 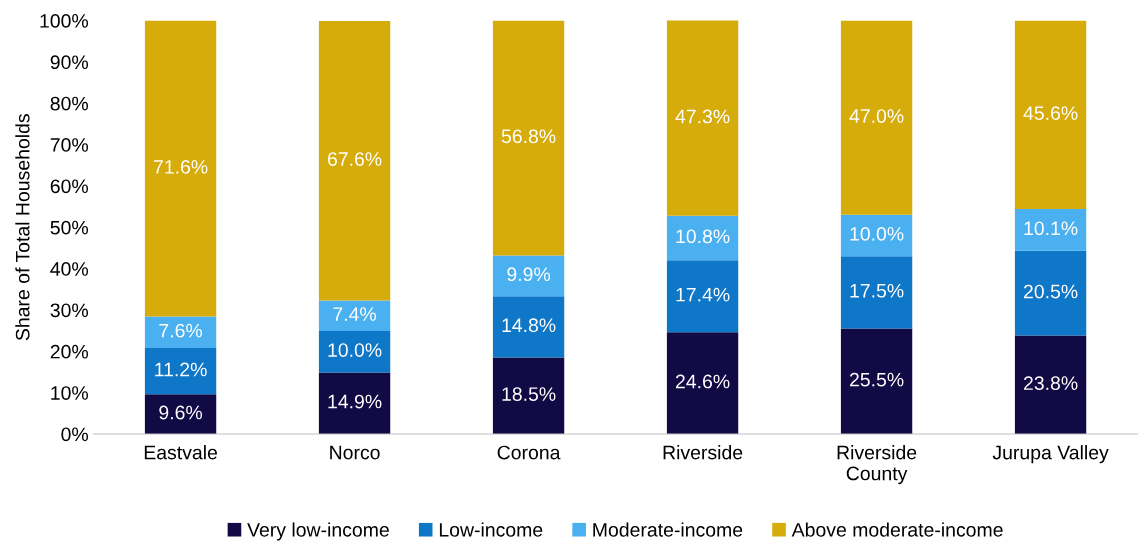 I want to click on data-label: 17.4%, so click(x=703, y=294).